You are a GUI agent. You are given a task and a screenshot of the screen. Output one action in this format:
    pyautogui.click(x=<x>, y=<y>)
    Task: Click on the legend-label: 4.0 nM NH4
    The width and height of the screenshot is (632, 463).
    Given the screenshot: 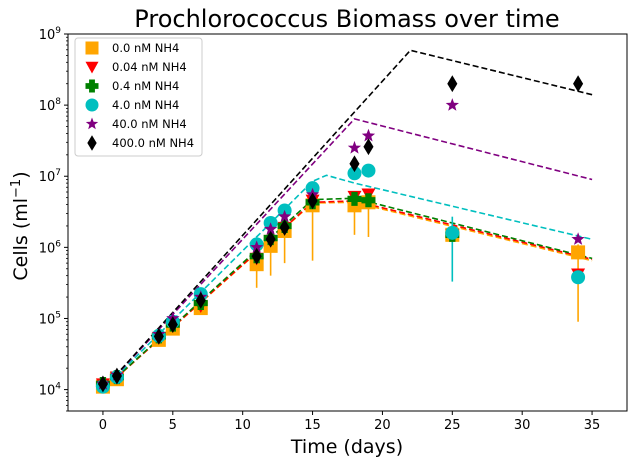 What is the action you would take?
    pyautogui.click(x=145, y=105)
    